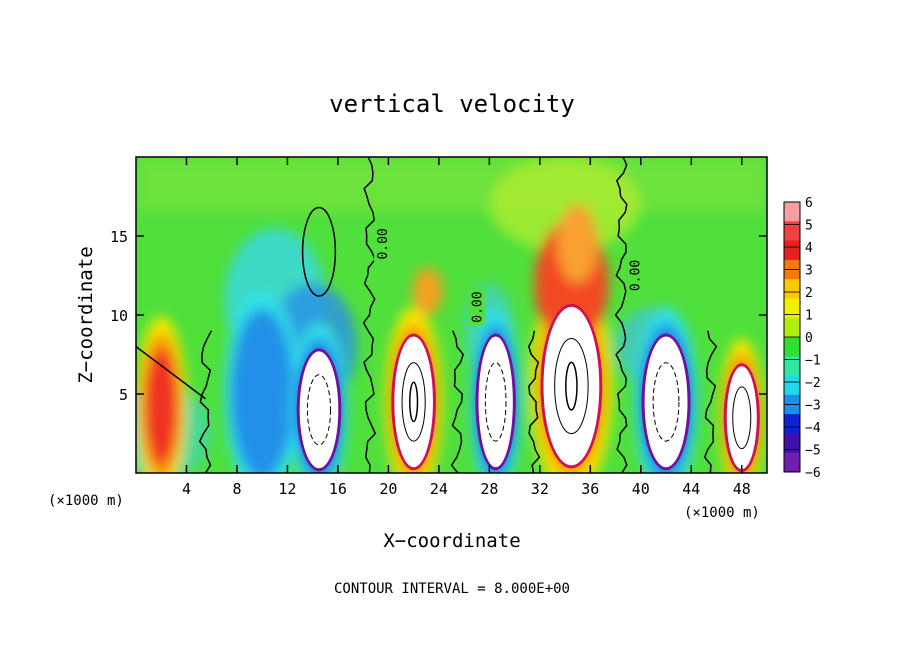  What do you see at coordinates (590, 489) in the screenshot?
I see `x-tick-label: 36` at bounding box center [590, 489].